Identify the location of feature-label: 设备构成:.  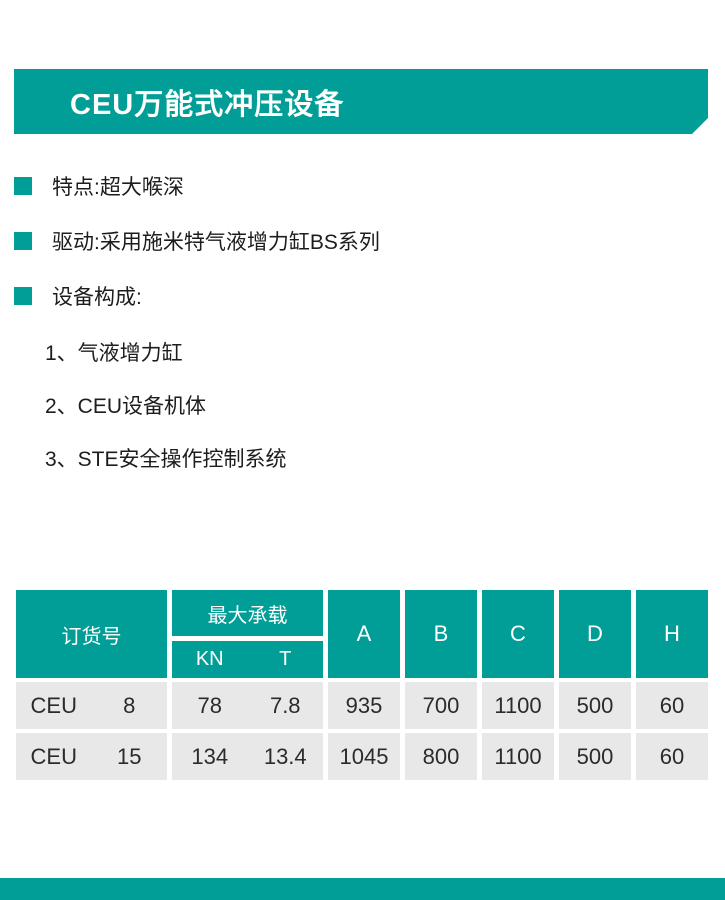
(97, 297).